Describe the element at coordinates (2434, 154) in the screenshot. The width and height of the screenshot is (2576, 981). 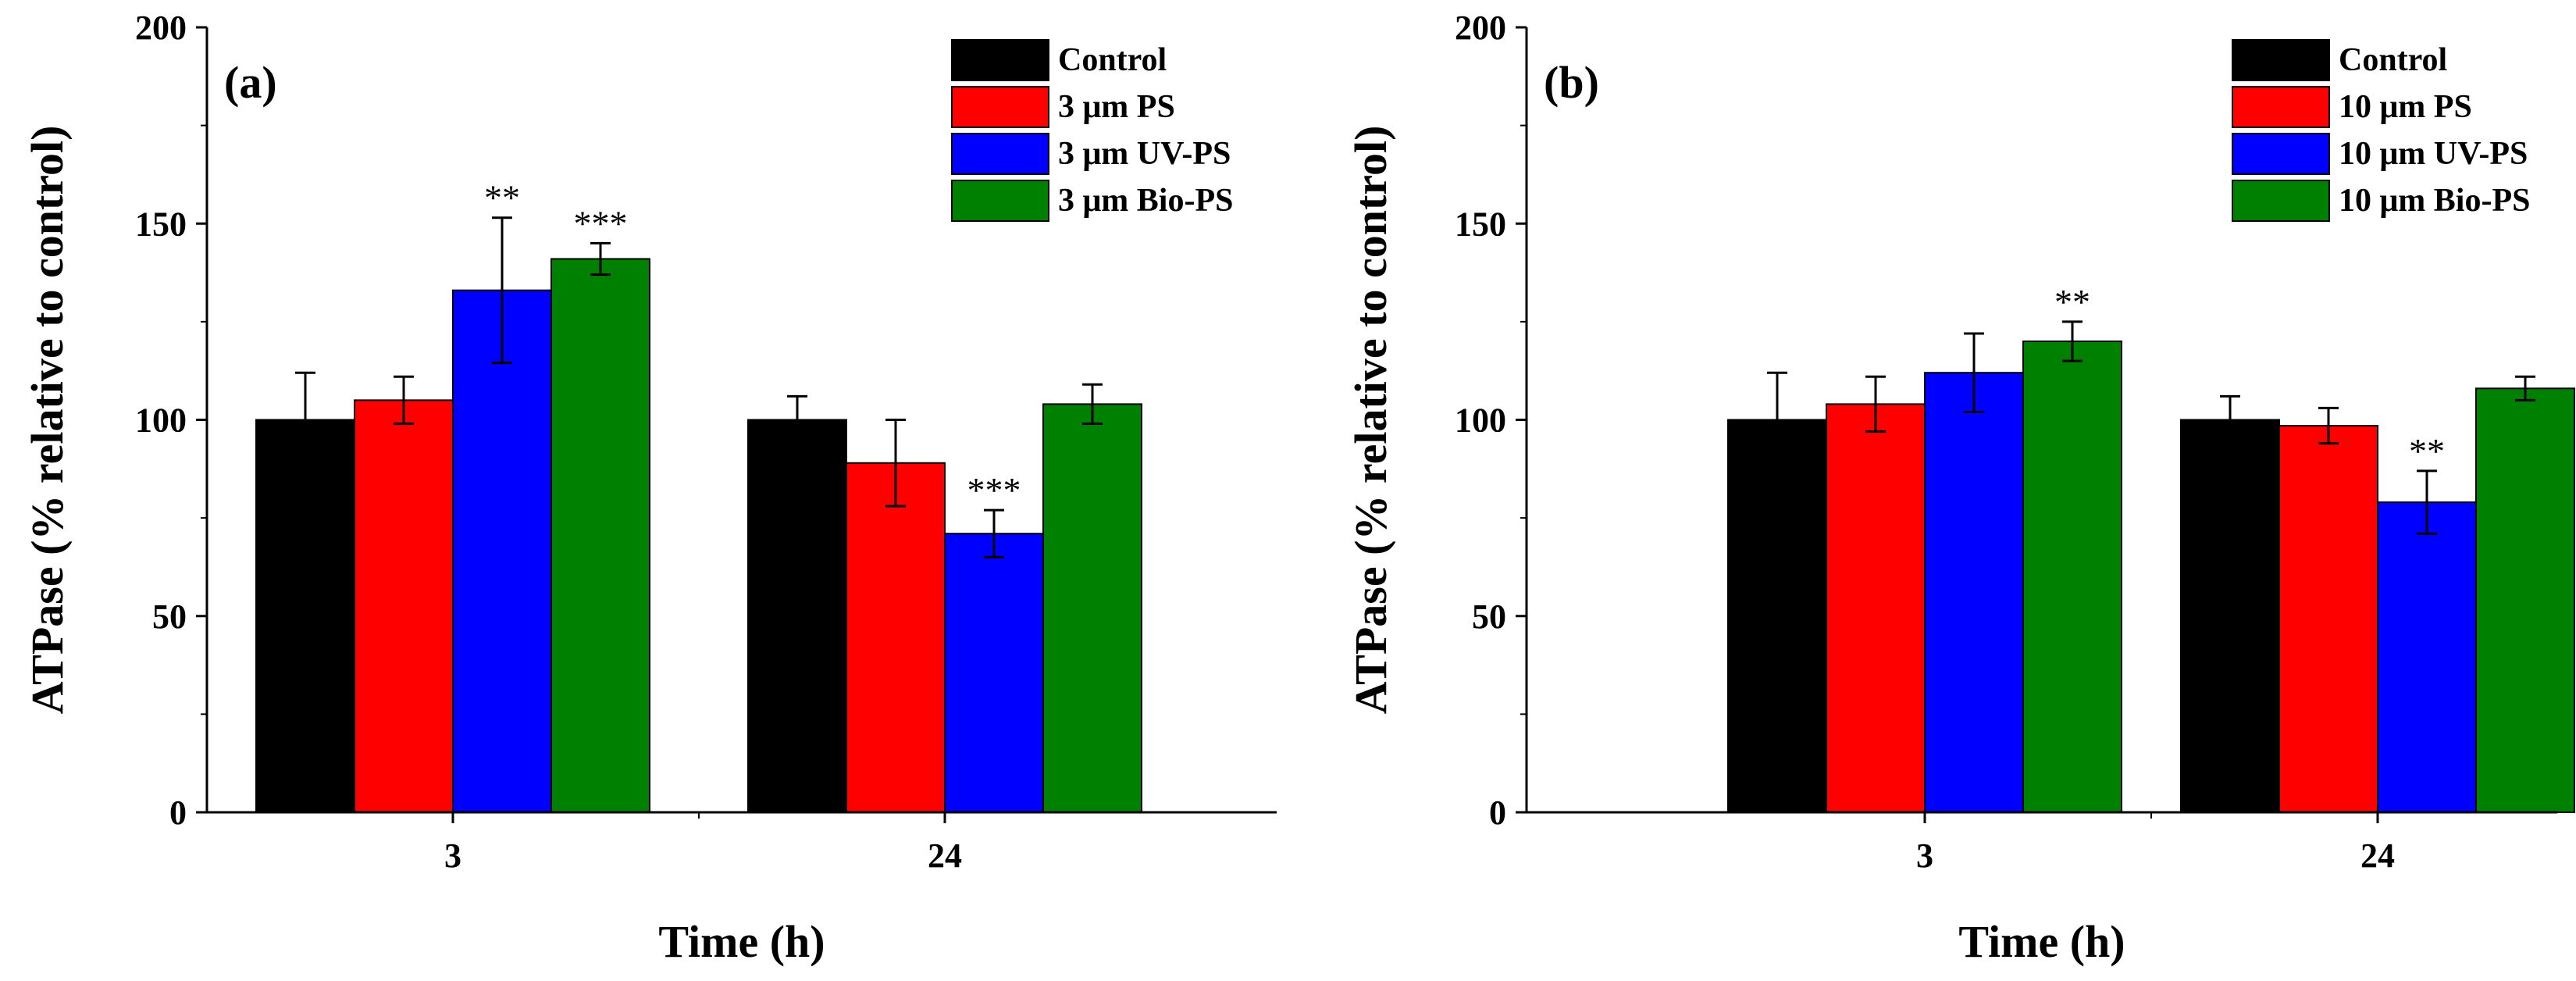
I see `legend-label: 10 μm UV-PS` at that location.